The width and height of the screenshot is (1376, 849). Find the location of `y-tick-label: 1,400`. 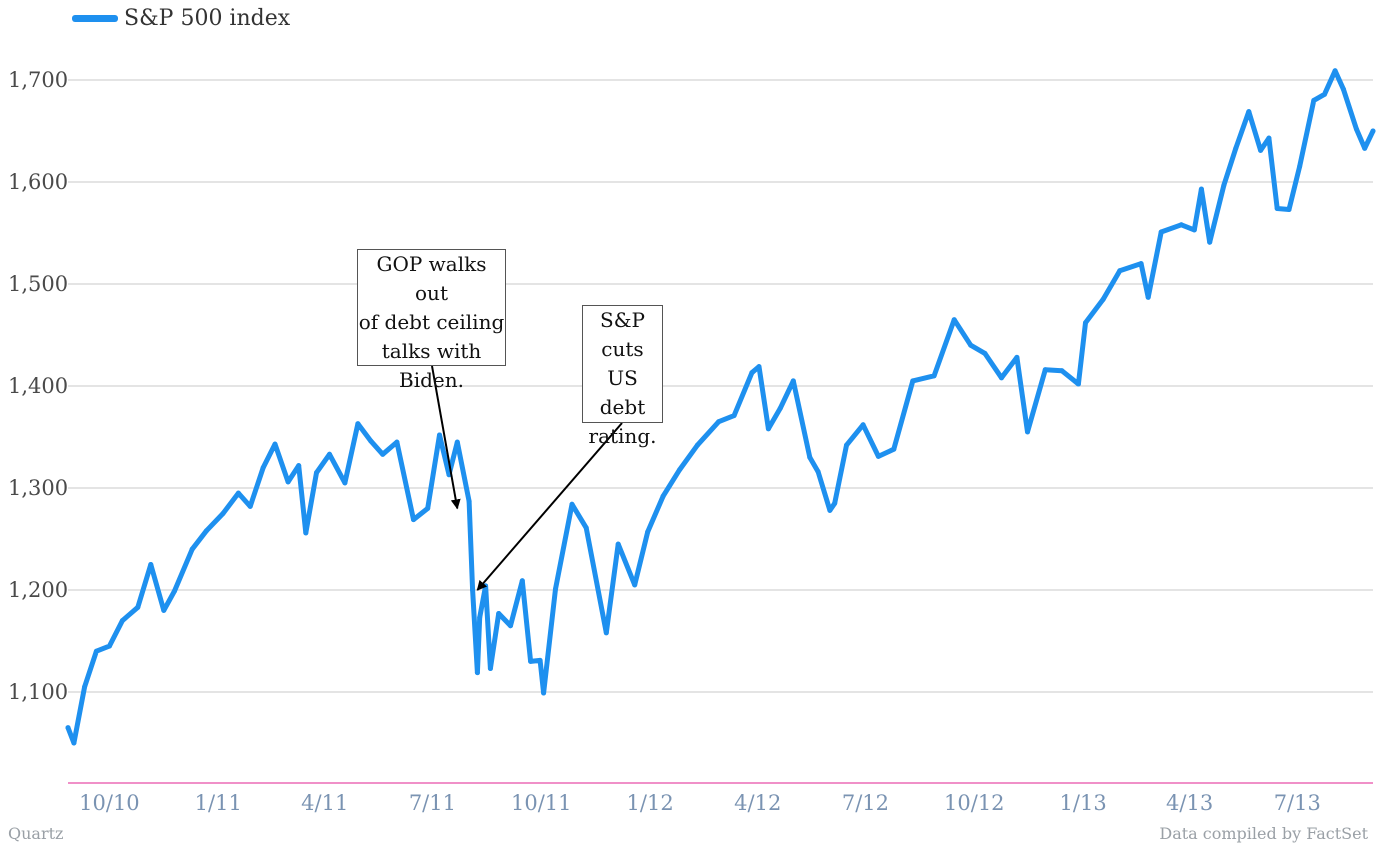

y-tick-label: 1,400 is located at coordinates (38, 386).